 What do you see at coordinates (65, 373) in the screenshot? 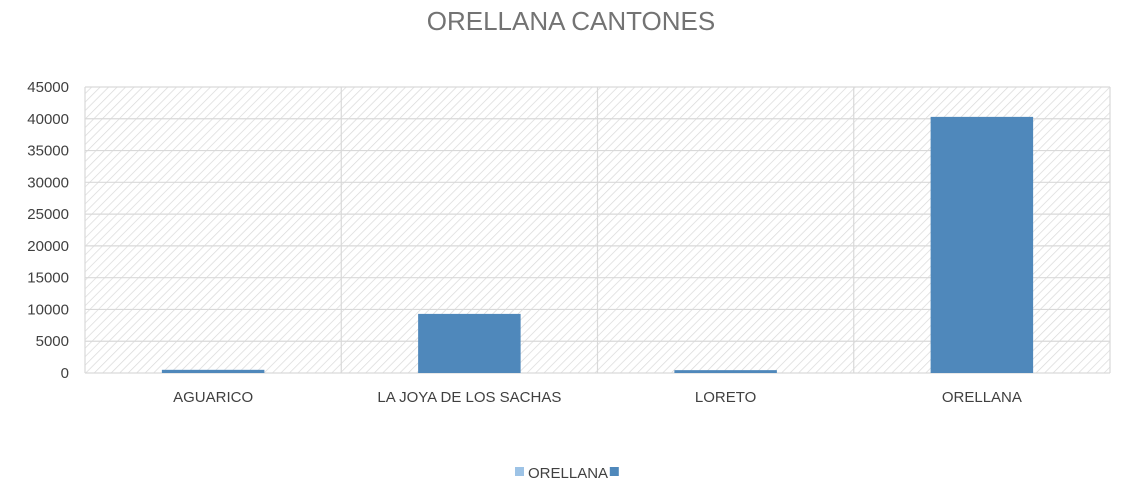
I see `y-tick-label: 0` at bounding box center [65, 373].